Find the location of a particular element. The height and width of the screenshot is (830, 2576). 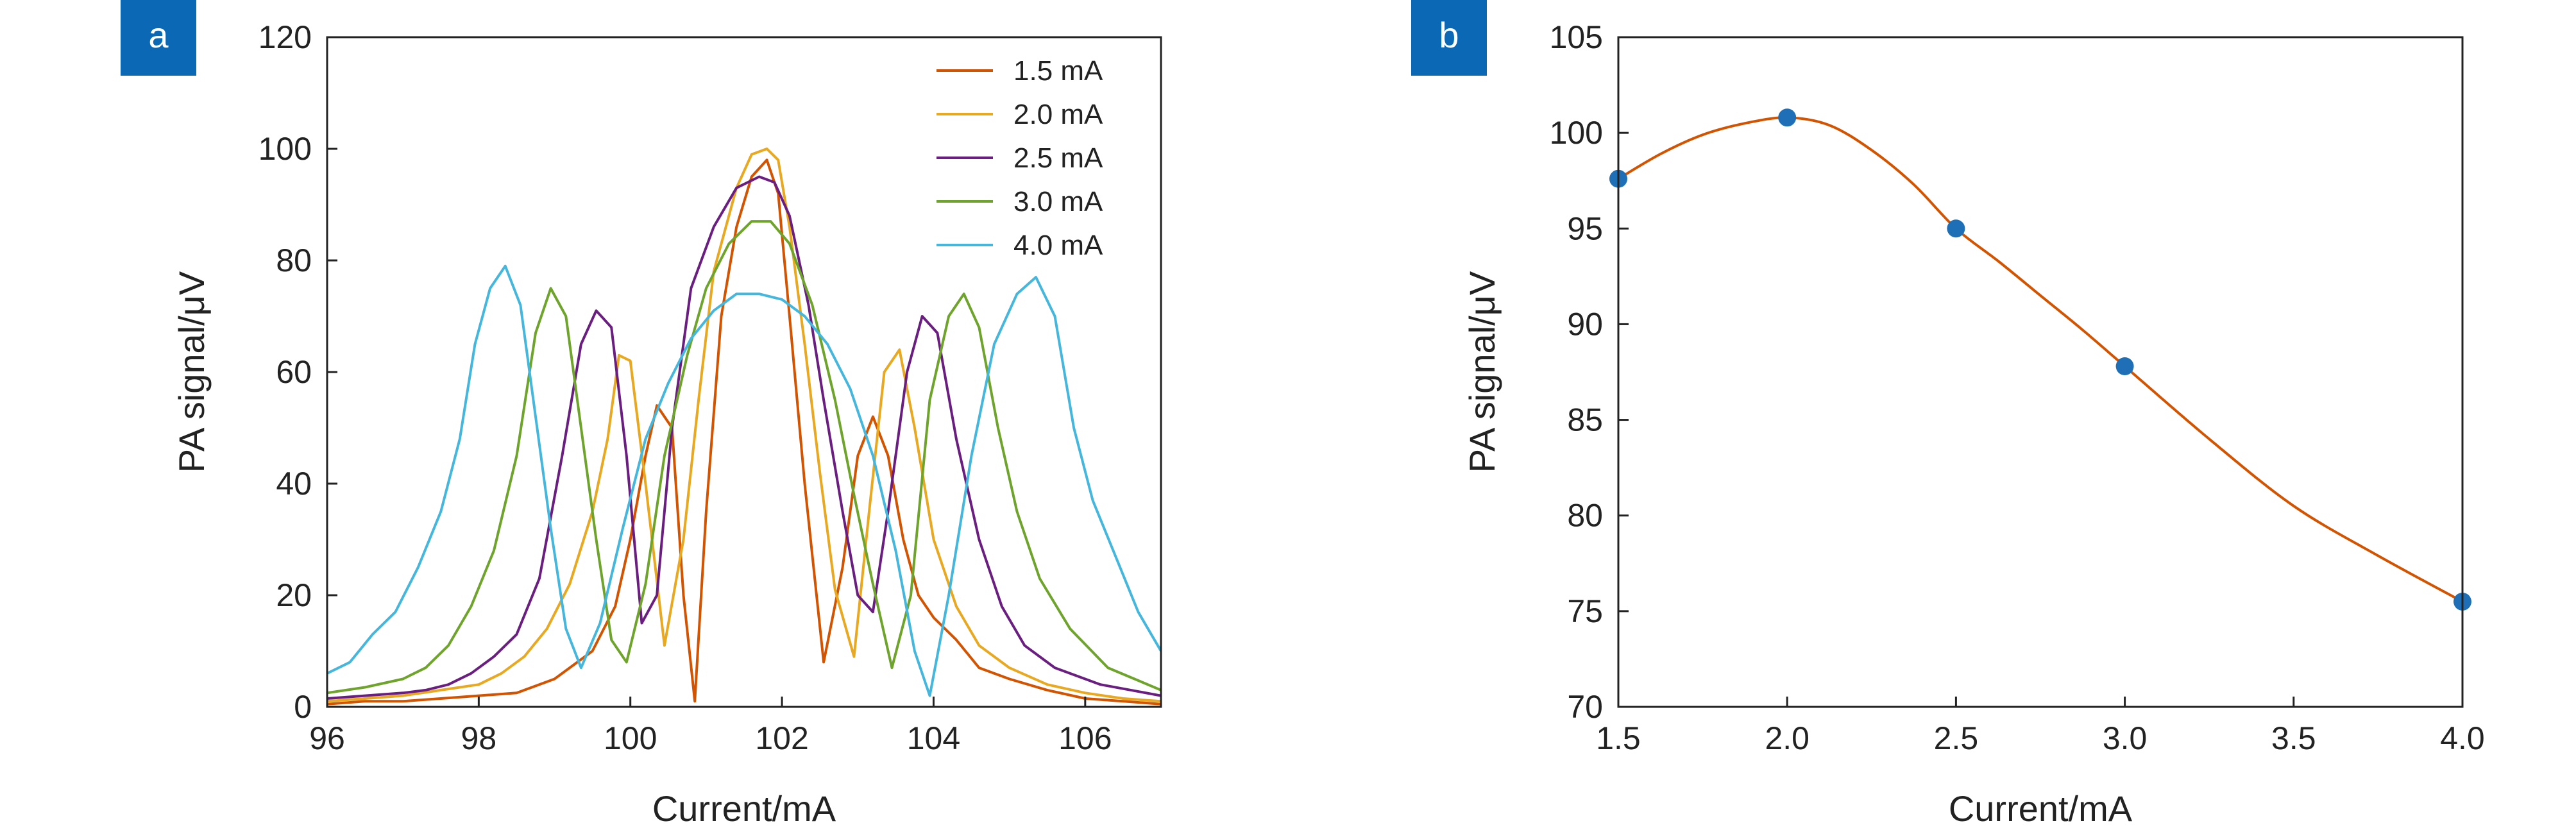

legend-label: 3.0 mA is located at coordinates (1058, 201).